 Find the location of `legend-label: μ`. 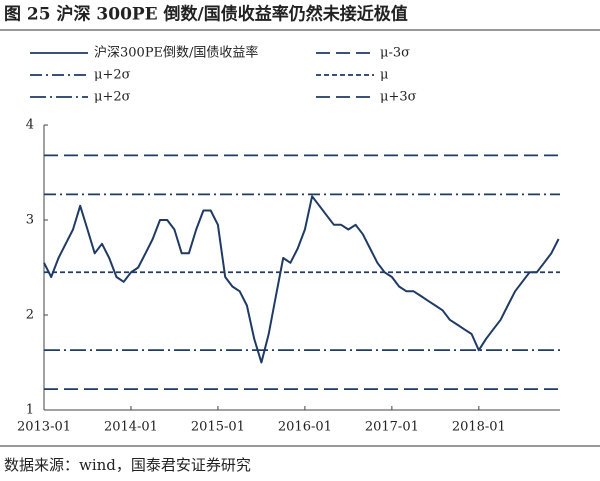

legend-label: μ is located at coordinates (384, 75).